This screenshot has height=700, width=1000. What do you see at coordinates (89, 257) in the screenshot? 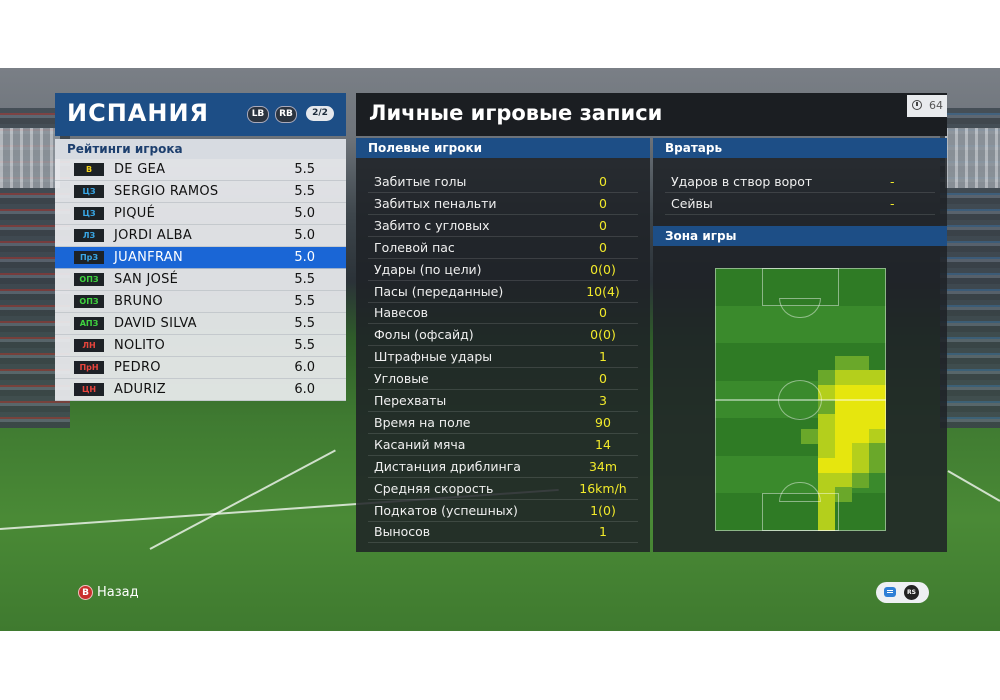
I see `position-badge: ПрЗ` at bounding box center [89, 257].